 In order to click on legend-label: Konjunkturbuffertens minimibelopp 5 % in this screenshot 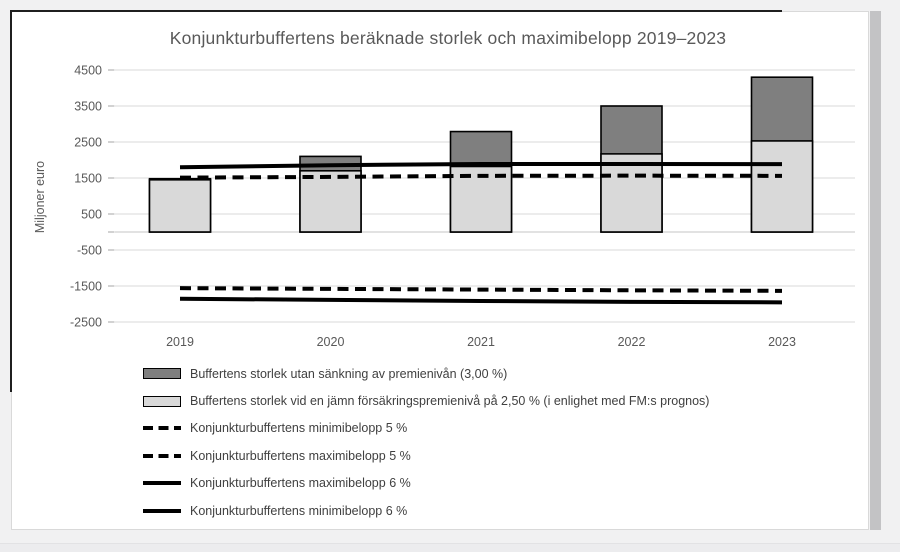, I will do `click(299, 428)`.